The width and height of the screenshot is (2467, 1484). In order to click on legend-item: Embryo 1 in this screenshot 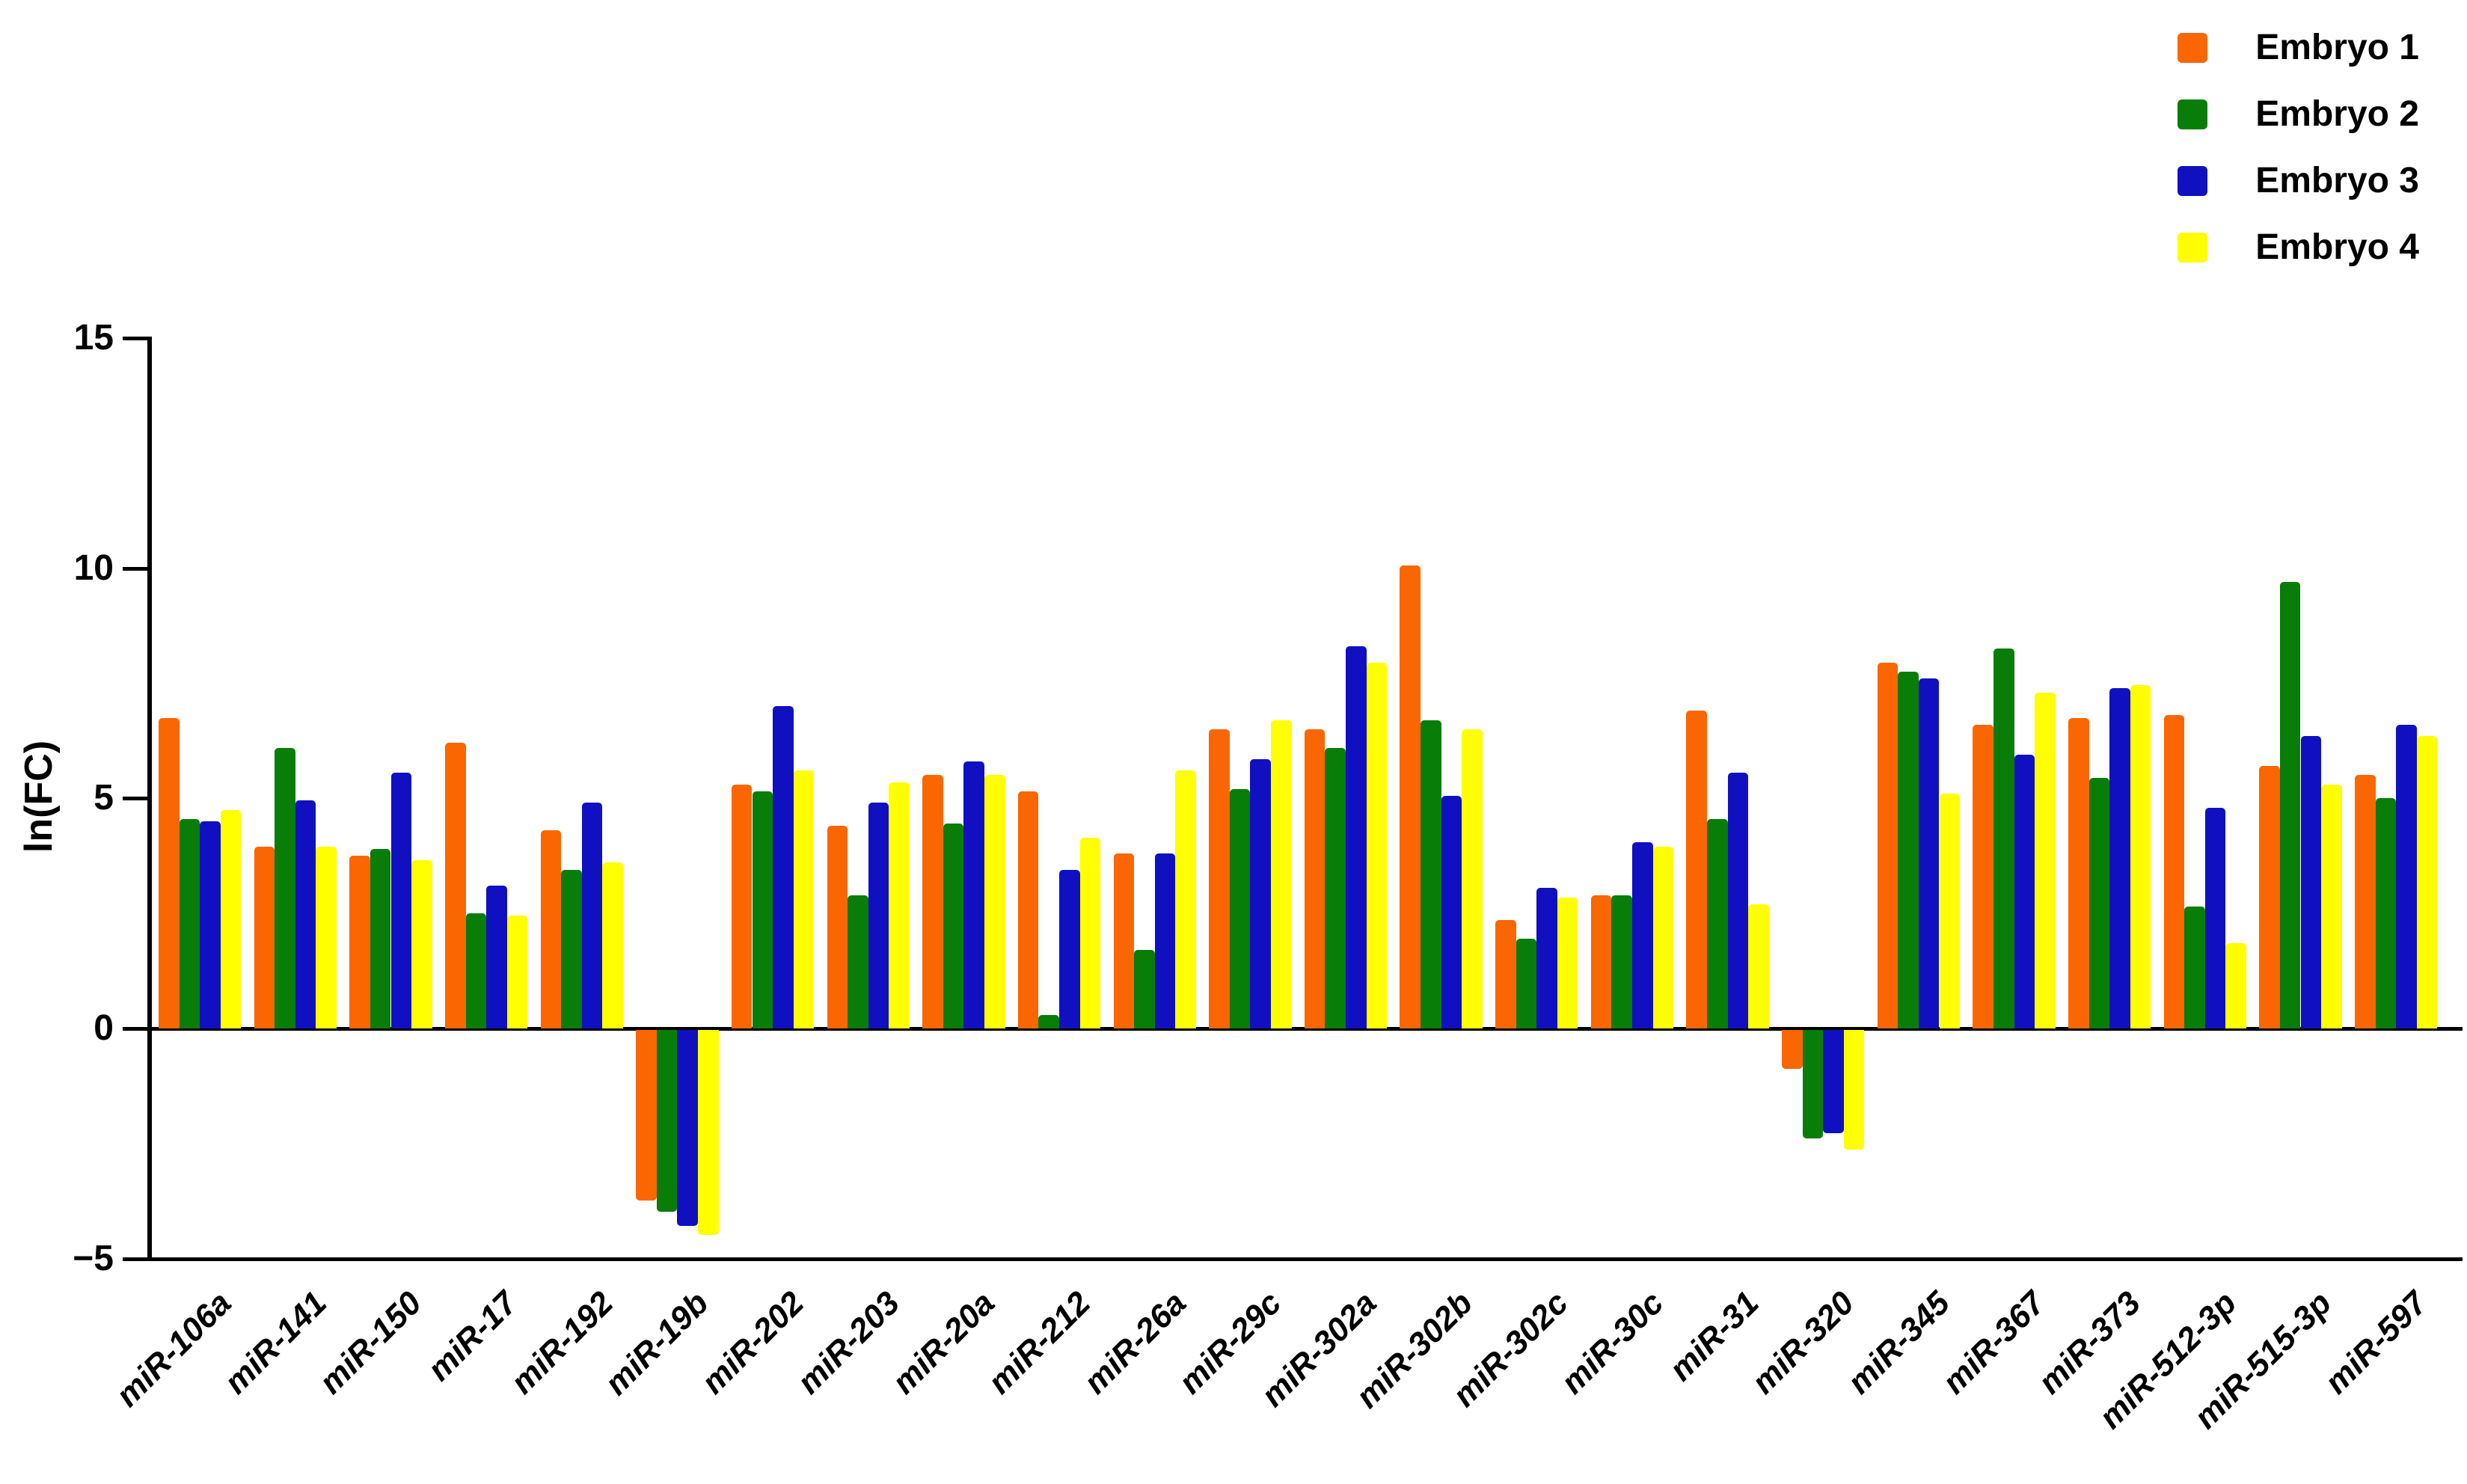, I will do `click(2298, 47)`.